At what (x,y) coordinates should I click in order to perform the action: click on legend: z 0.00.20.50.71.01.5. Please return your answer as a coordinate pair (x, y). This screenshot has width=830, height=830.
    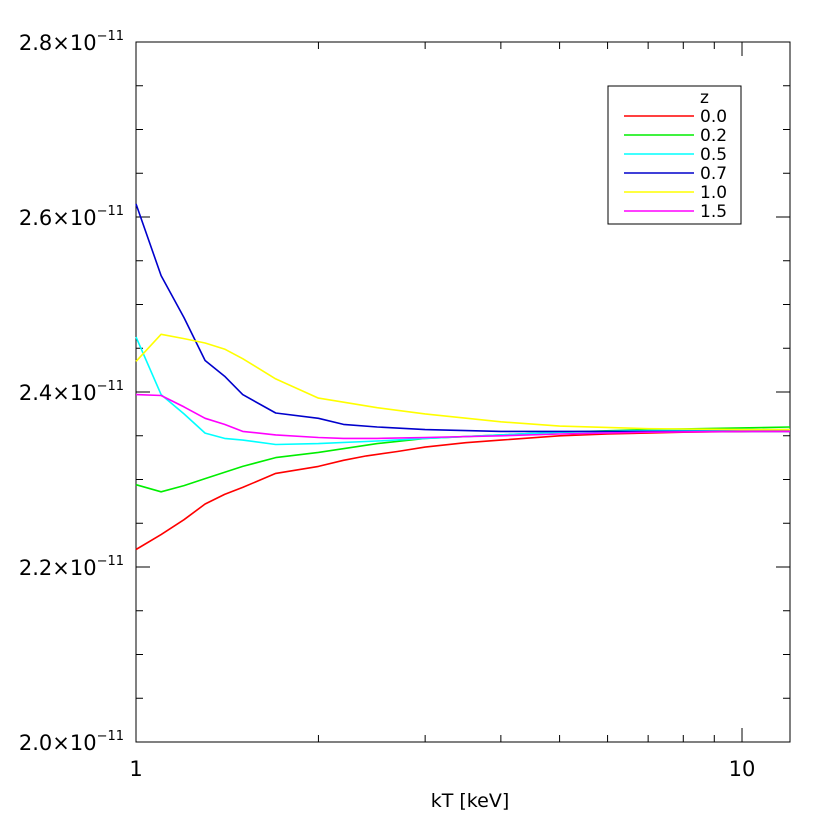
    Looking at the image, I should click on (674, 155).